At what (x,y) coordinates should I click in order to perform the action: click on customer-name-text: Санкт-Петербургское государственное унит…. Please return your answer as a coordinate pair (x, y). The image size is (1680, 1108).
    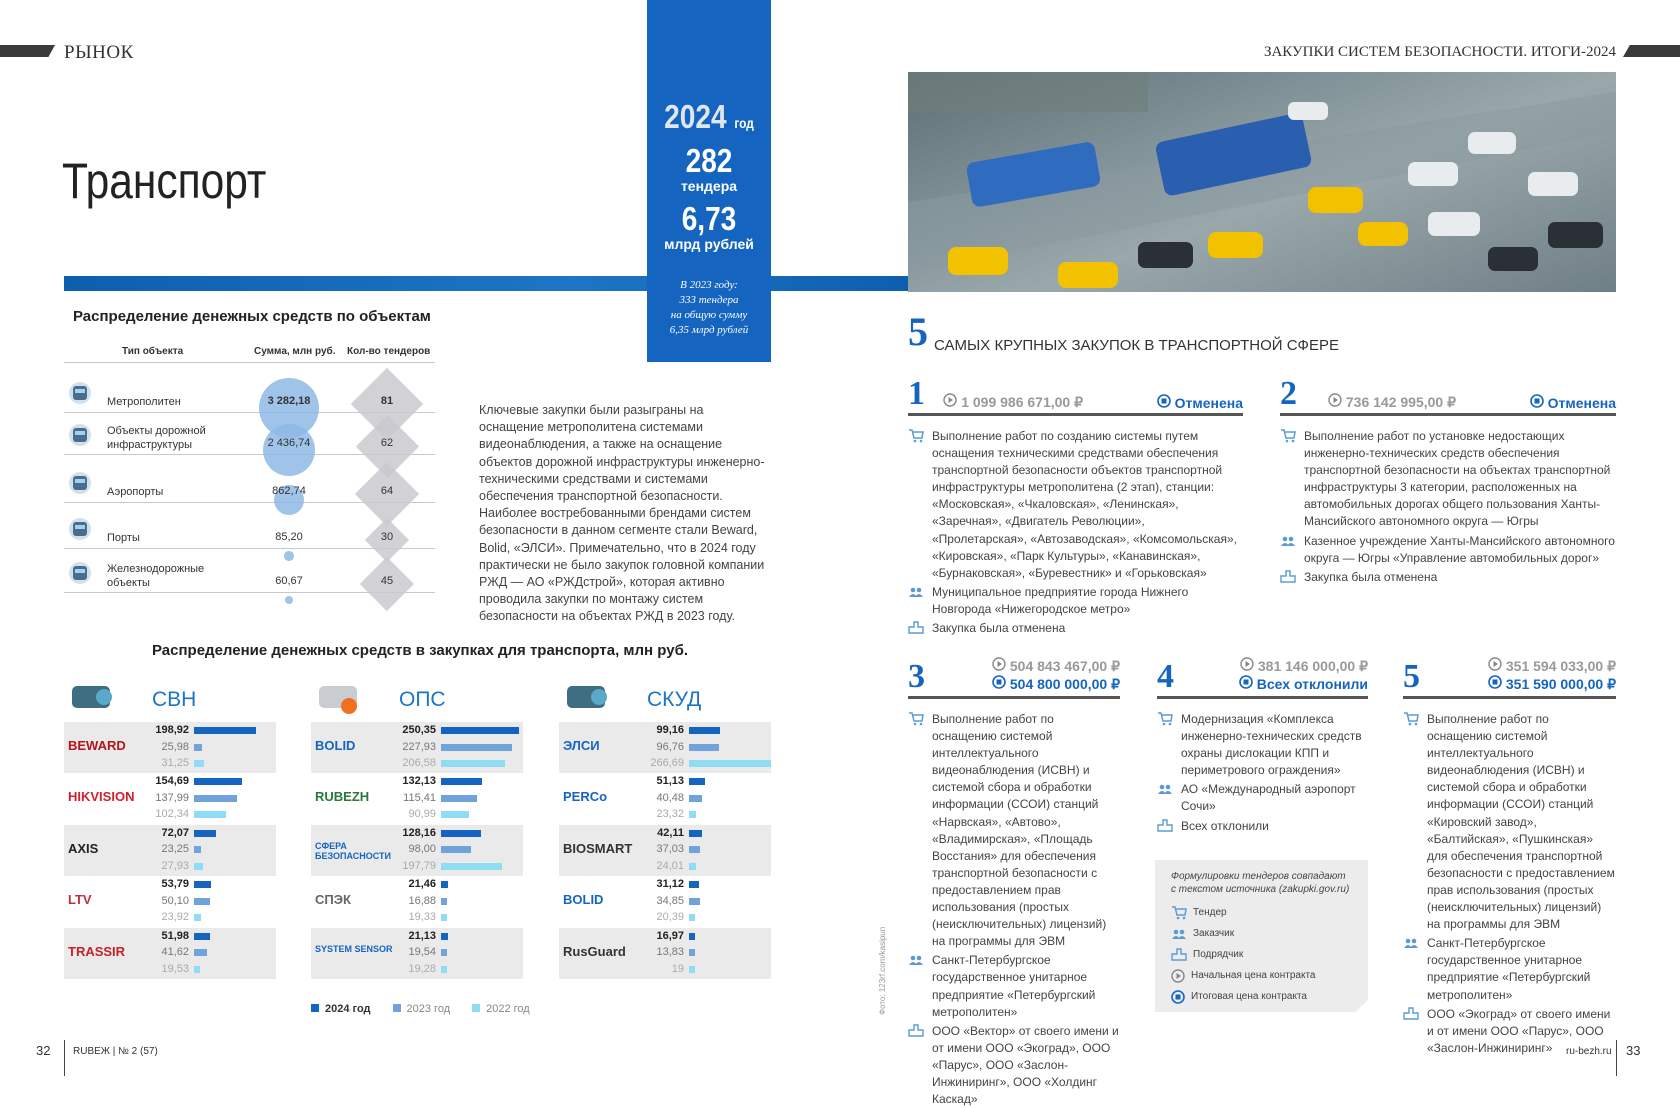
    Looking at the image, I should click on (1509, 969).